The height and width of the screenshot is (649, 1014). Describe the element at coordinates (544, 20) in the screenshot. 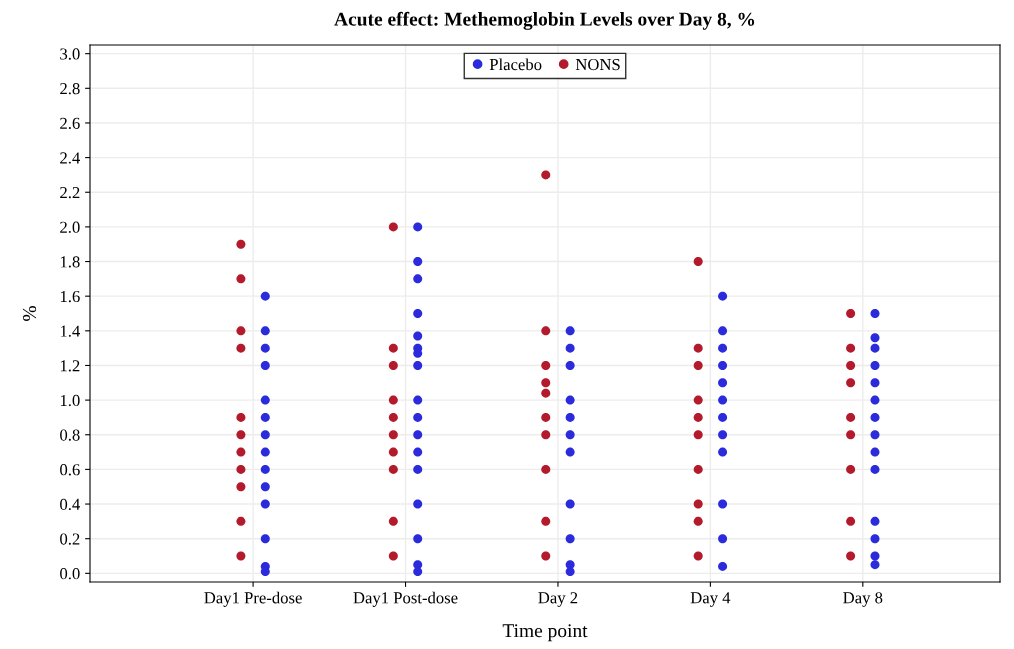

I see `chart-title: Acute effect: Methemoglobin Levels over Day 8, %` at that location.